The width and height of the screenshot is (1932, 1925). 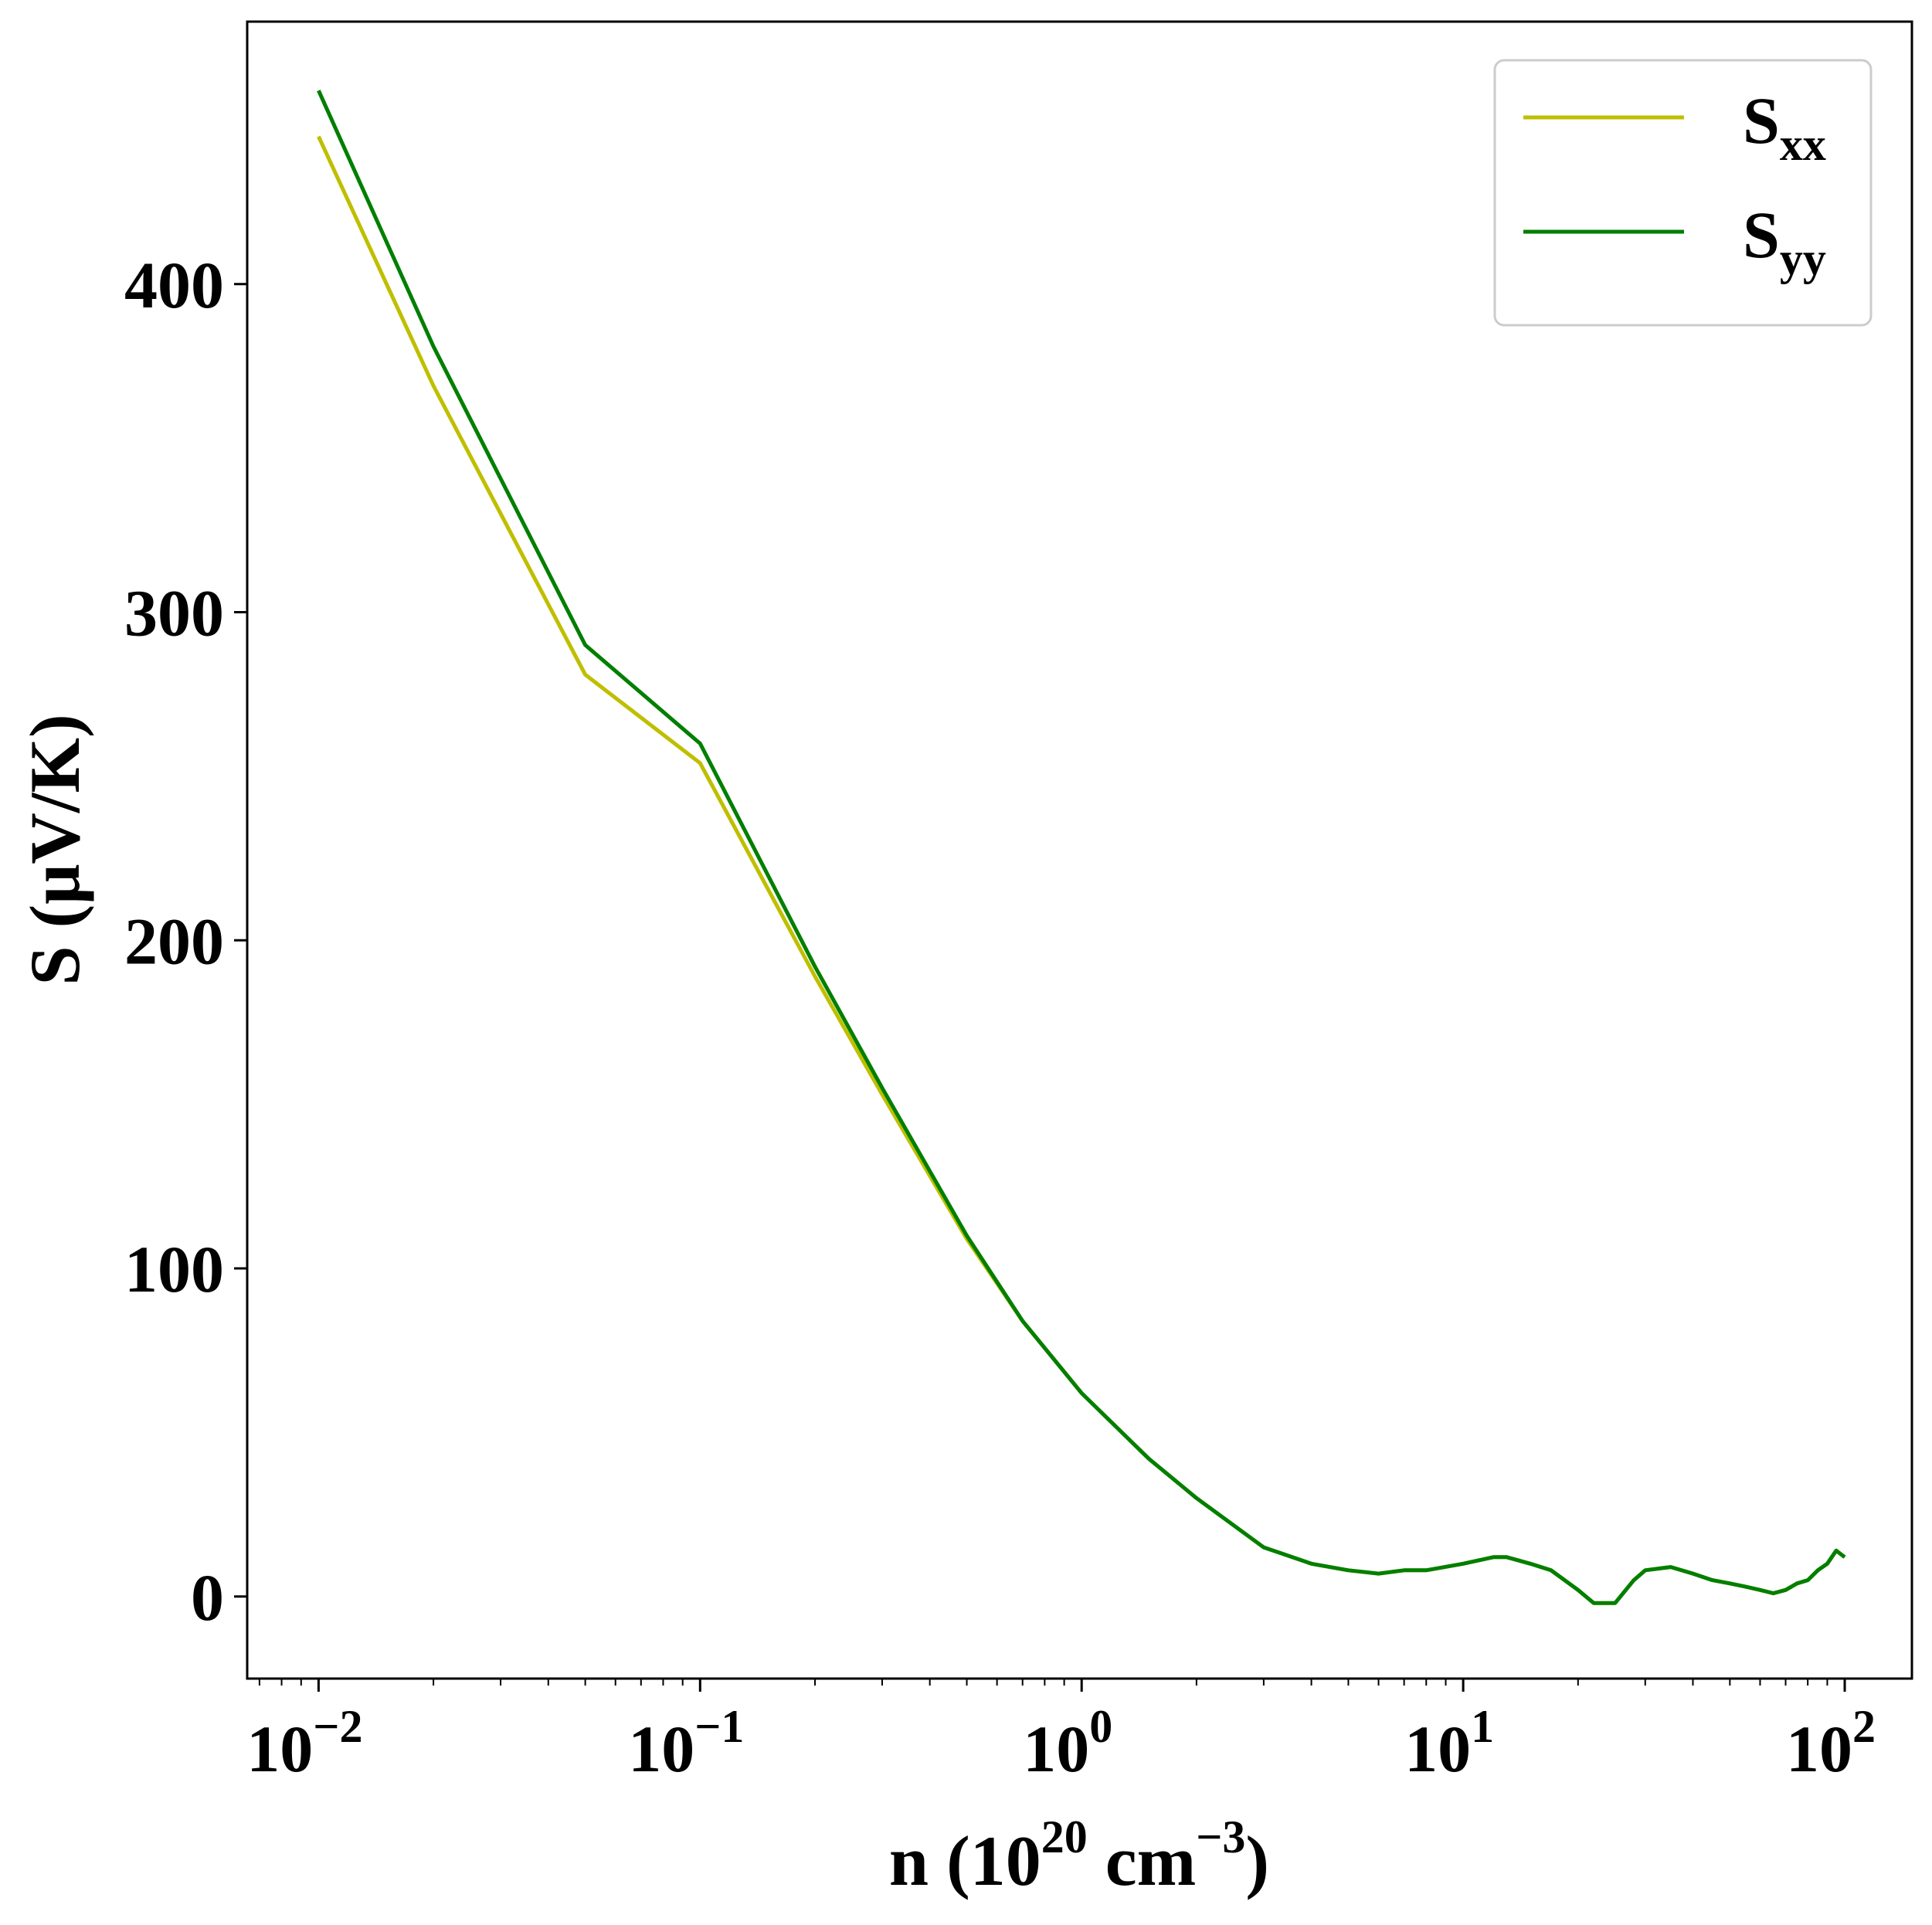 What do you see at coordinates (174, 941) in the screenshot?
I see `y-tick-label: 200` at bounding box center [174, 941].